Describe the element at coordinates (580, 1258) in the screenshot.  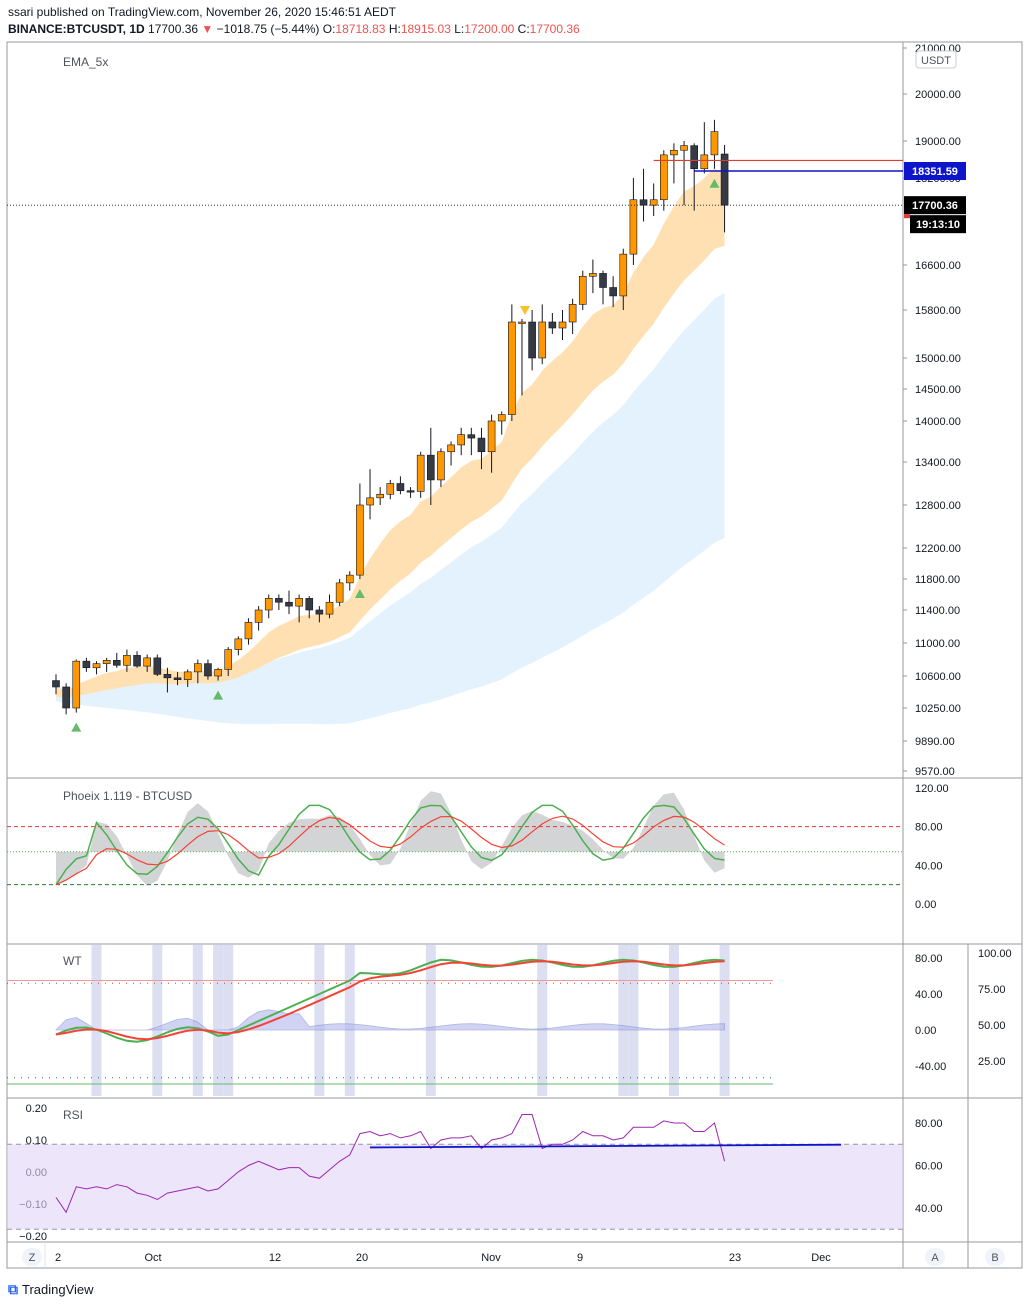
I see `time-axis-label: 9` at that location.